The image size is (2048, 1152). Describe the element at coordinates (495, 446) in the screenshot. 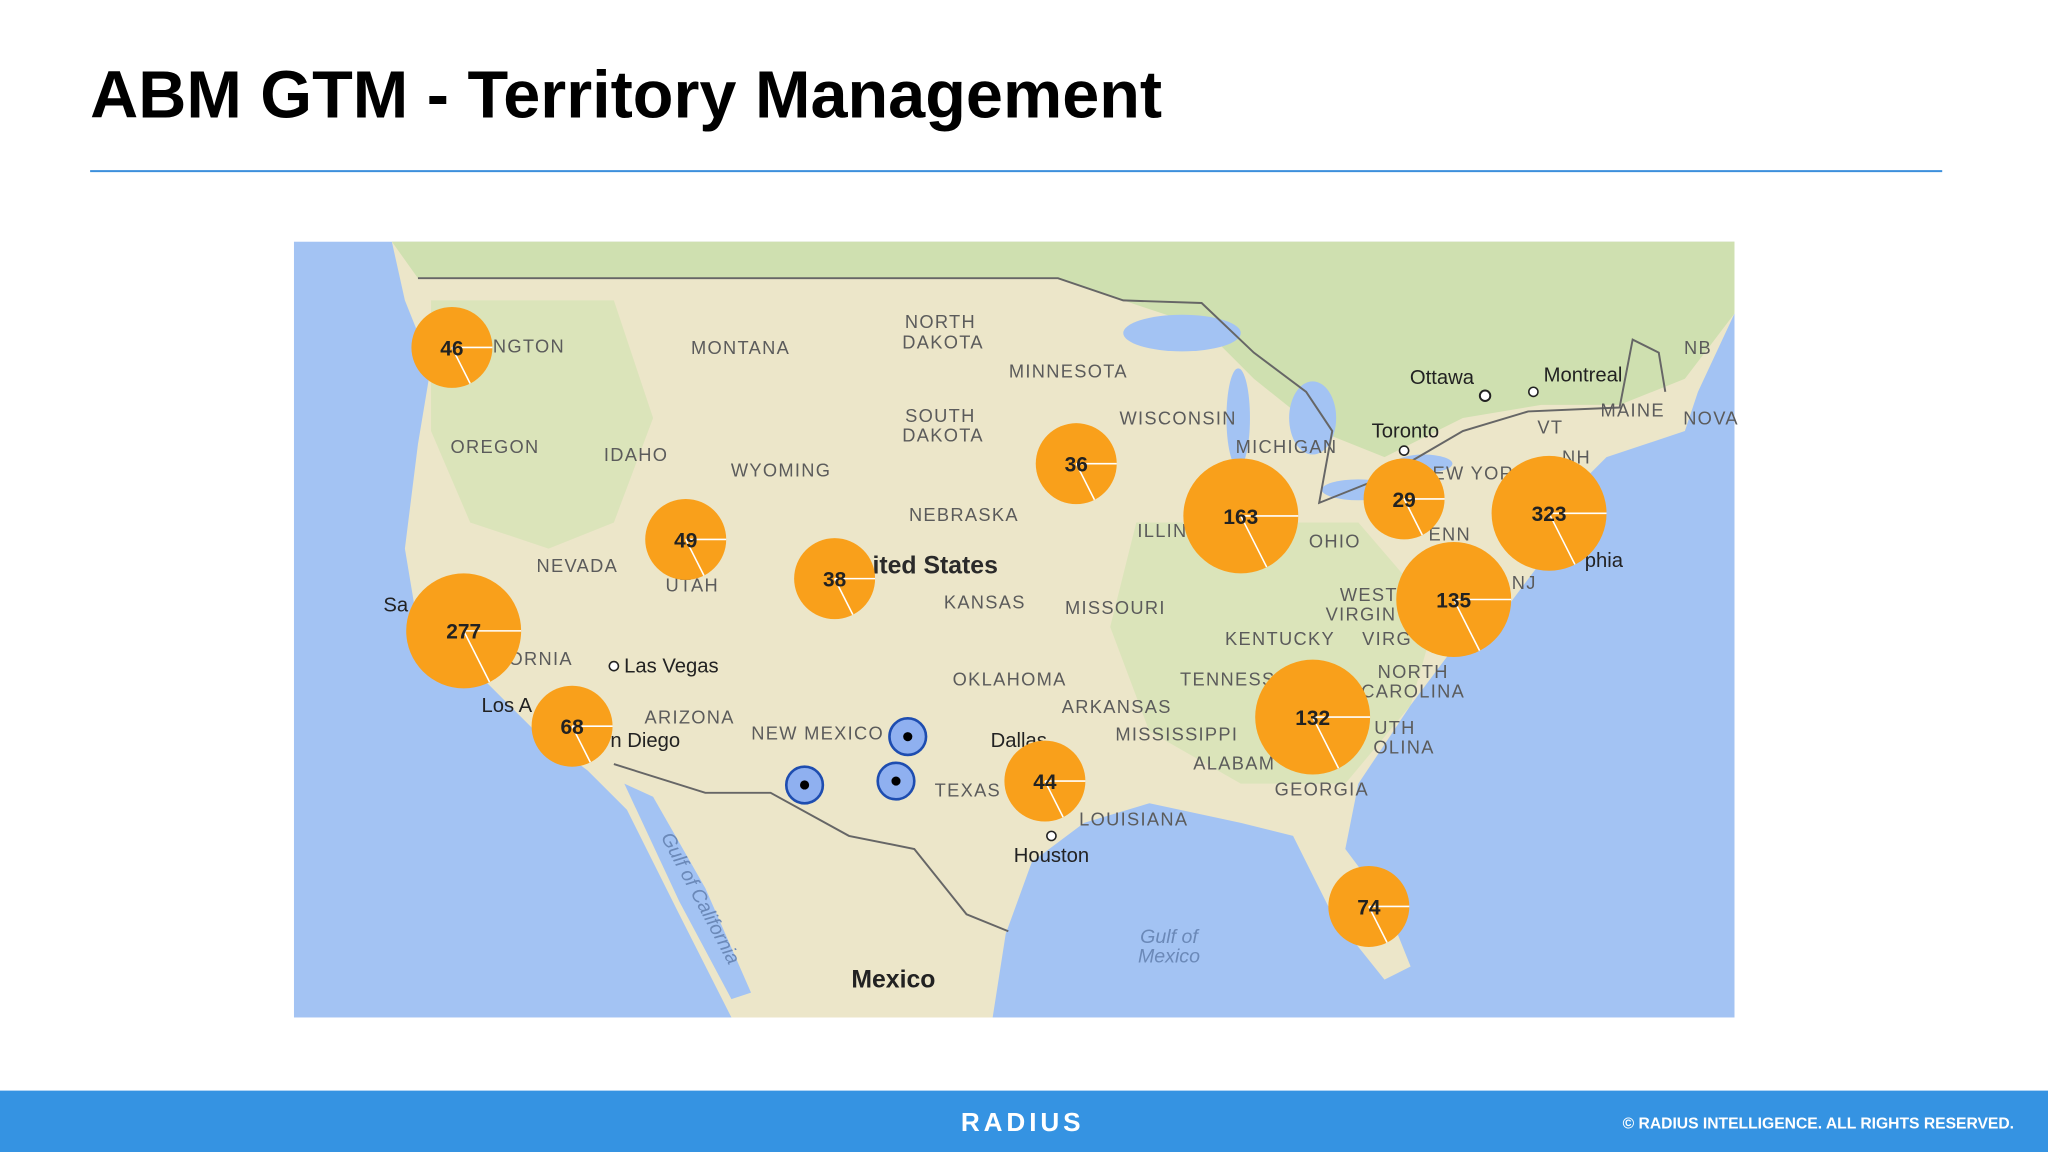

I see `map-label: OREGON` at that location.